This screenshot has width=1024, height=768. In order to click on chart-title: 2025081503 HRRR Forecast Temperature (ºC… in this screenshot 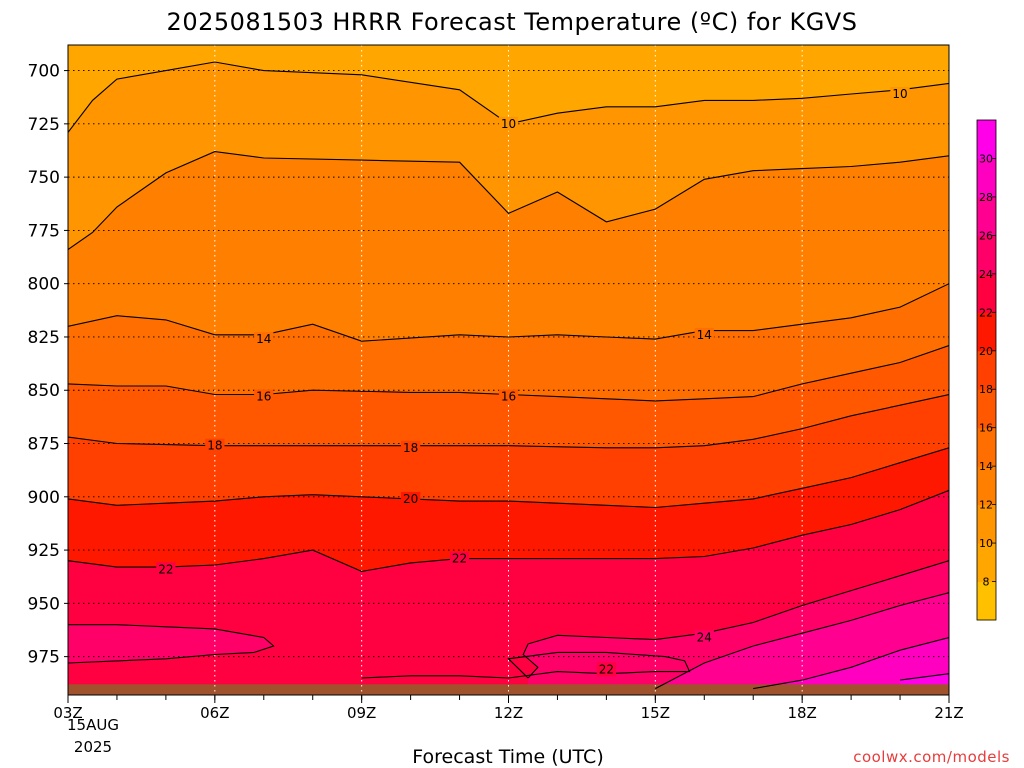, I will do `click(512, 22)`.